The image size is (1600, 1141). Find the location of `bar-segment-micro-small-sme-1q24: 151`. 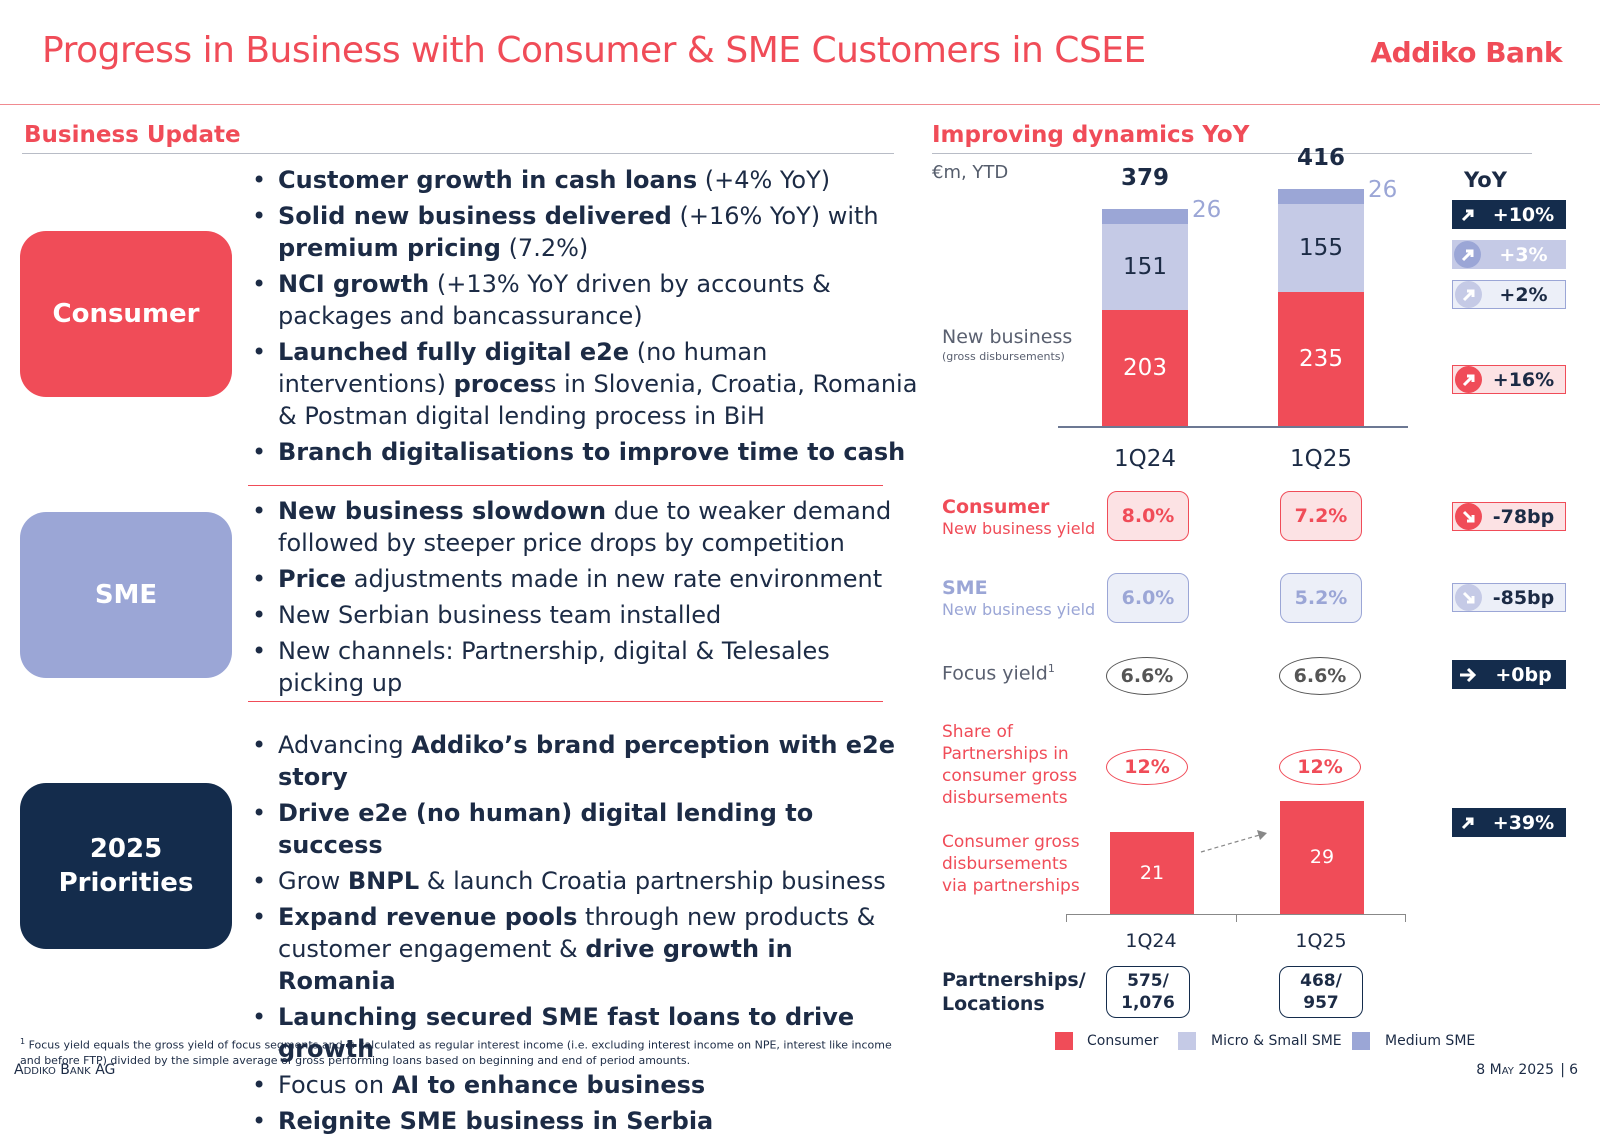

bar-segment-micro-small-sme-1q24: 151 is located at coordinates (1145, 267).